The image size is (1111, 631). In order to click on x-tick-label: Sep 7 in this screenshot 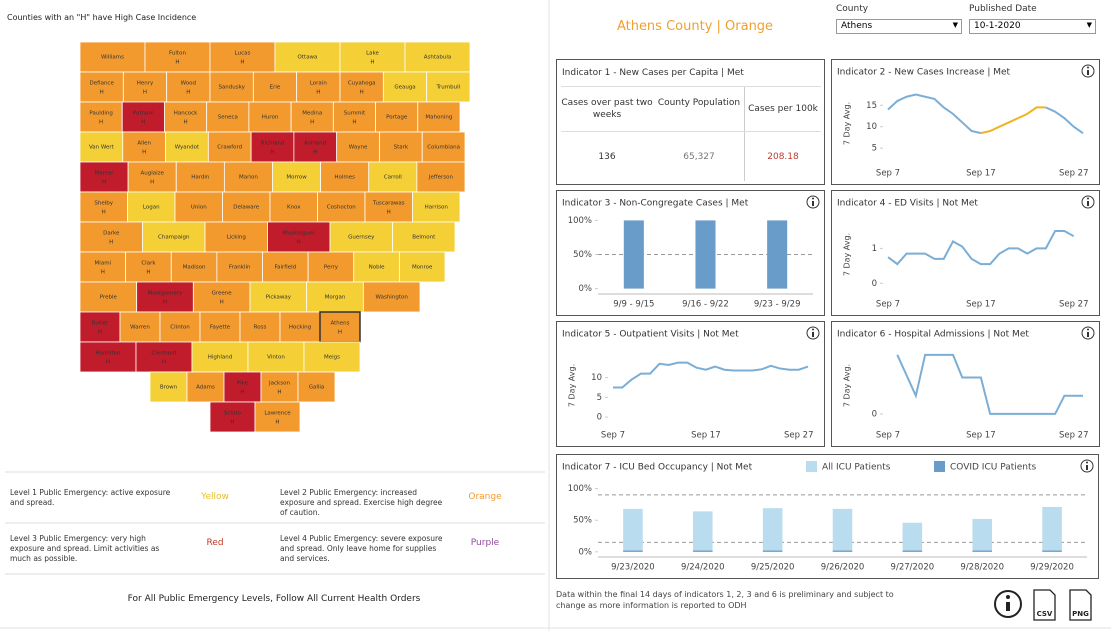, I will do `click(888, 174)`.